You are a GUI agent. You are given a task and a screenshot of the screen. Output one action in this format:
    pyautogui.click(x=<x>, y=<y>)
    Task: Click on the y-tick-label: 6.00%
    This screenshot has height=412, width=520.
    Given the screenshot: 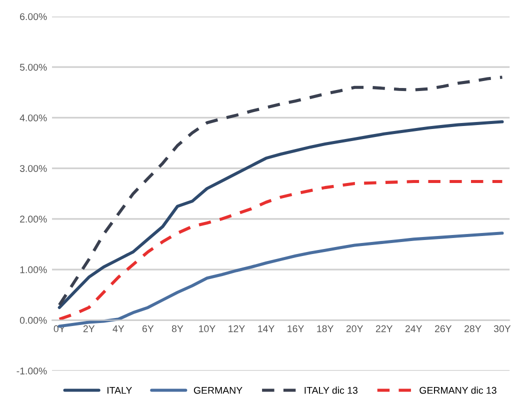 What is the action you would take?
    pyautogui.click(x=33, y=16)
    